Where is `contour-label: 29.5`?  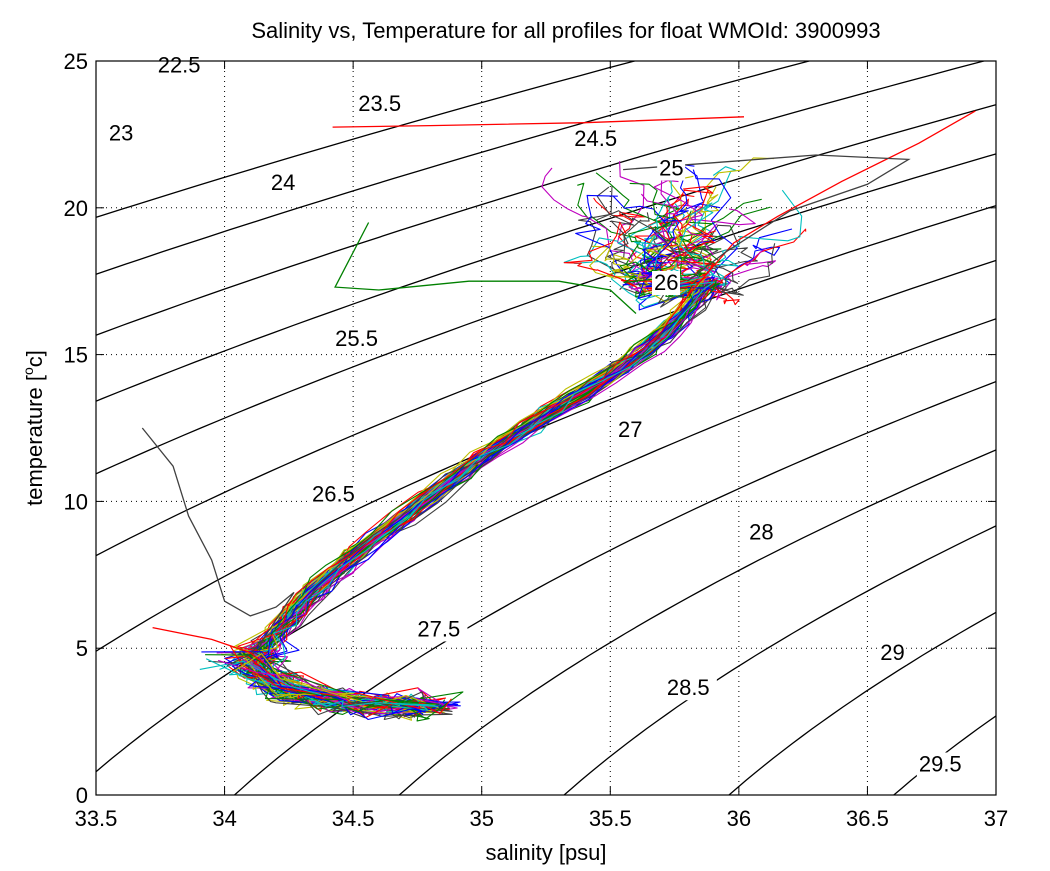 contour-label: 29.5 is located at coordinates (940, 764).